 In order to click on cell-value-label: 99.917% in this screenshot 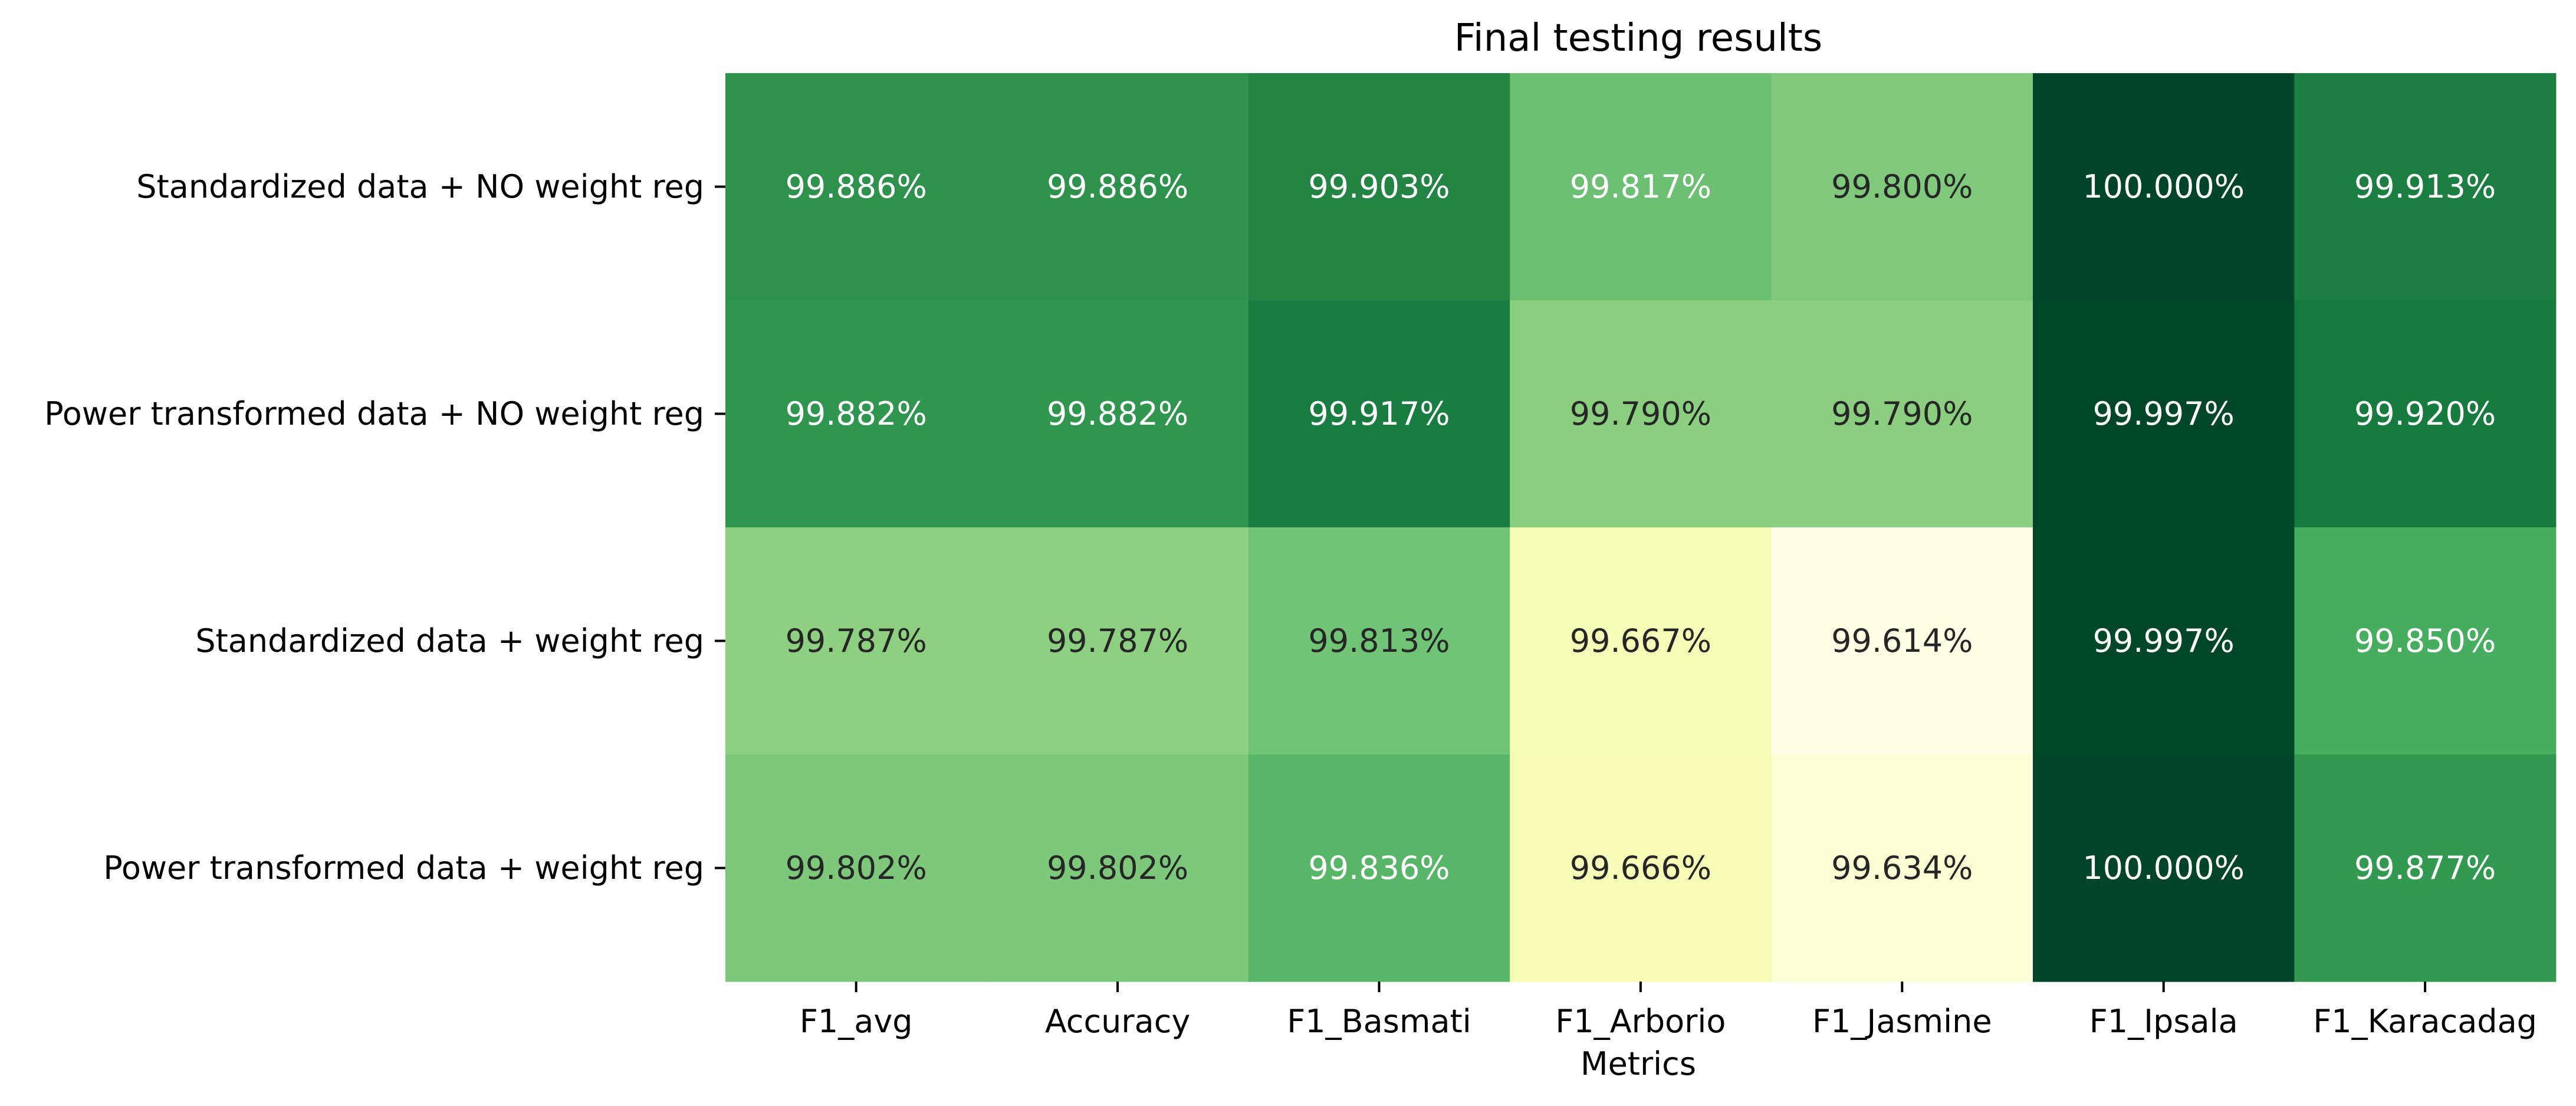, I will do `click(1379, 413)`.